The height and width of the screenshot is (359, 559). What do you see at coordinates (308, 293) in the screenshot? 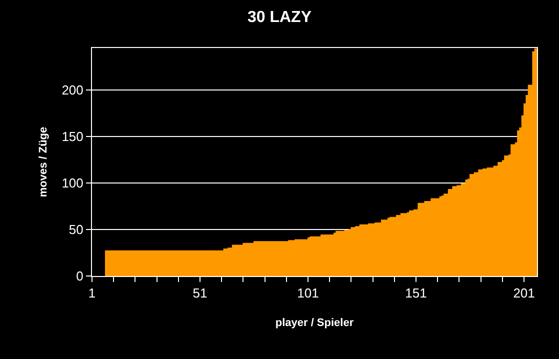
I see `x-tick-label: 101` at bounding box center [308, 293].